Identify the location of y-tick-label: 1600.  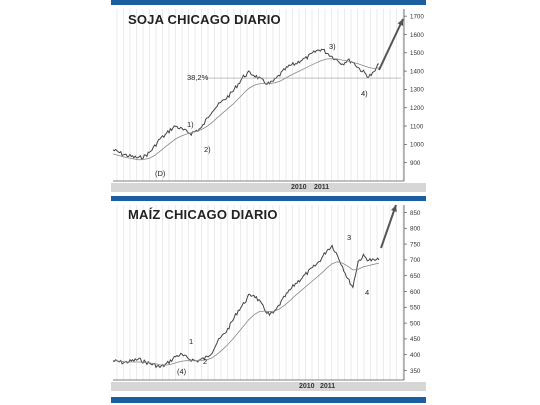
(417, 35).